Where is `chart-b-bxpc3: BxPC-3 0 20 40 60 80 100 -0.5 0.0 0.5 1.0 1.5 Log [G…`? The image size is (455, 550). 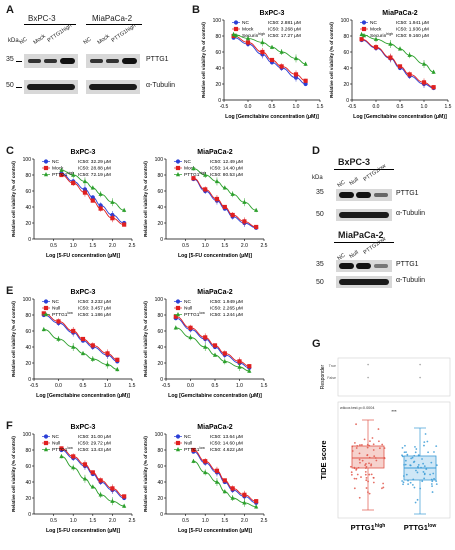 chart-b-bxpc3: BxPC-3 0 20 40 60 80 100 -0.5 0.0 0.5 1.0 1.5 Log [G… is located at coordinates (262, 65).